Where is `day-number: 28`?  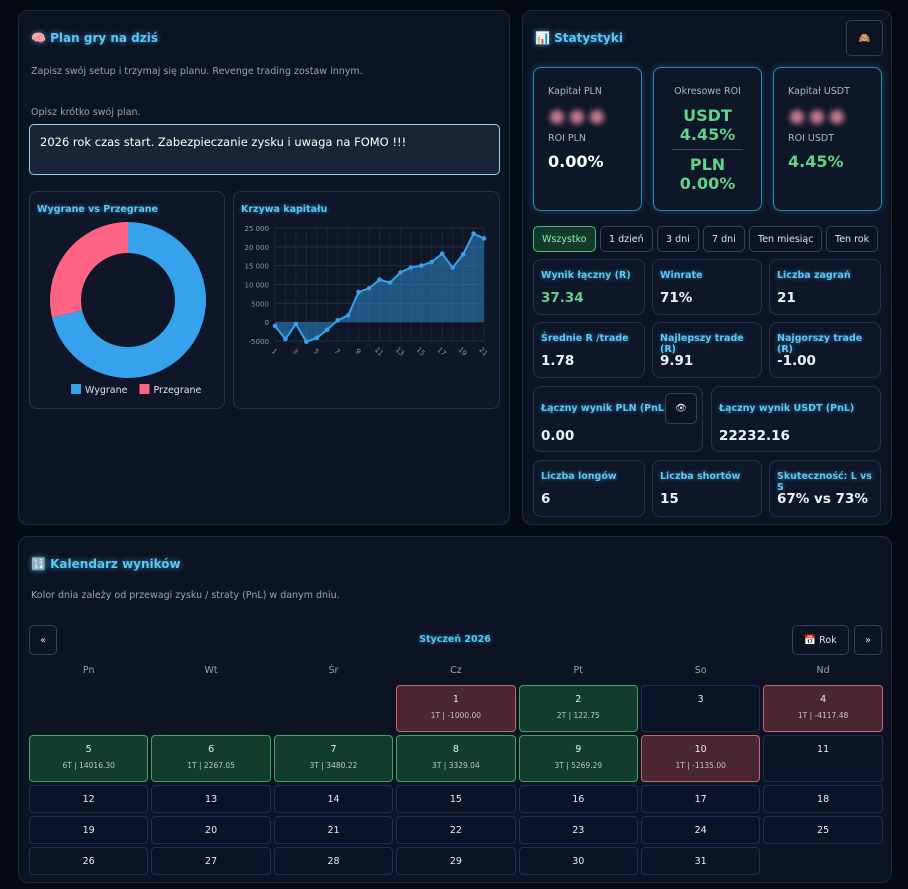
day-number: 28 is located at coordinates (333, 861).